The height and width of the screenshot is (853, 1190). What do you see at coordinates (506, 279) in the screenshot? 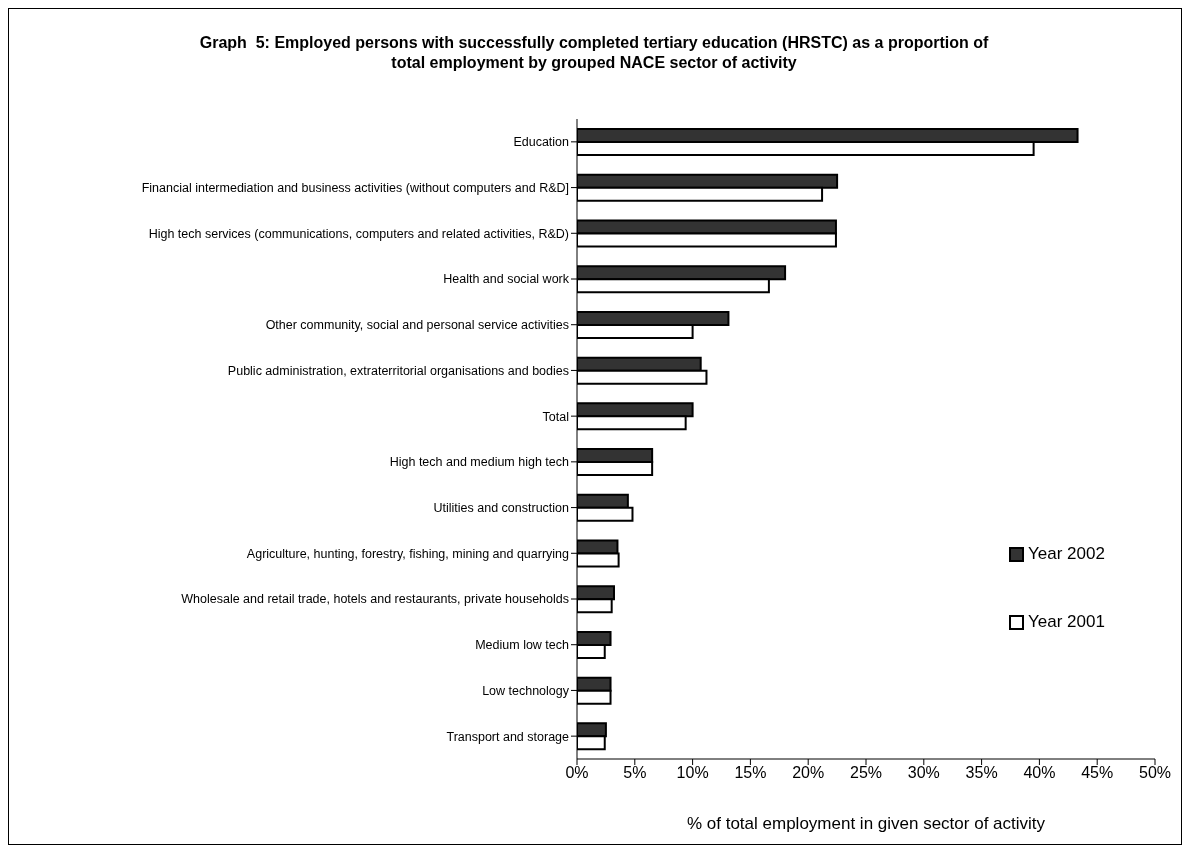
I see `y-tick-label: Health and social work` at bounding box center [506, 279].